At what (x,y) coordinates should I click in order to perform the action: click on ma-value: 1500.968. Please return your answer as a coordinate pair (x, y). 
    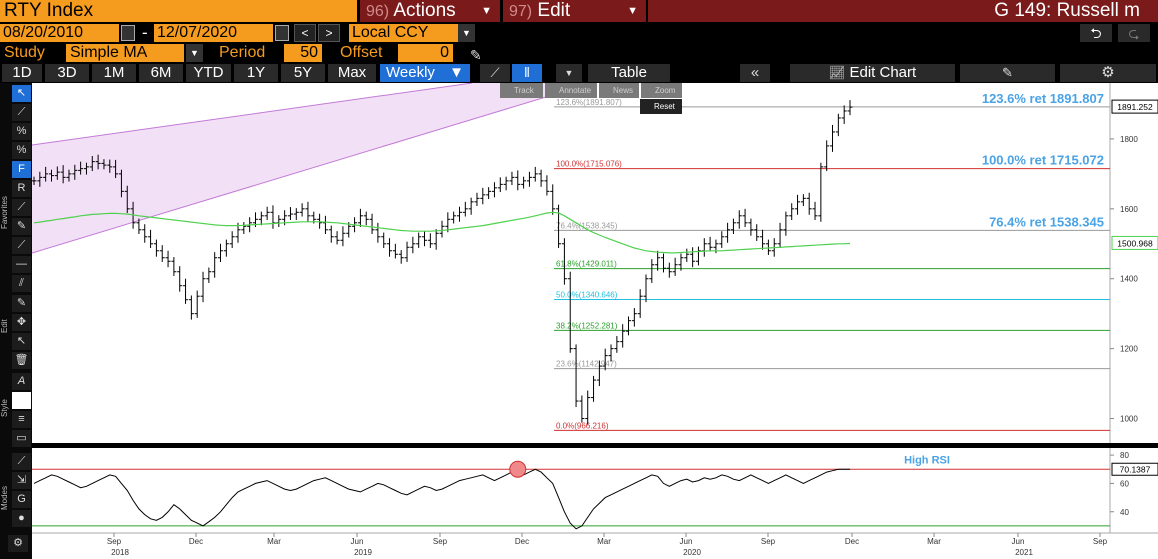
    Looking at the image, I should click on (1135, 243).